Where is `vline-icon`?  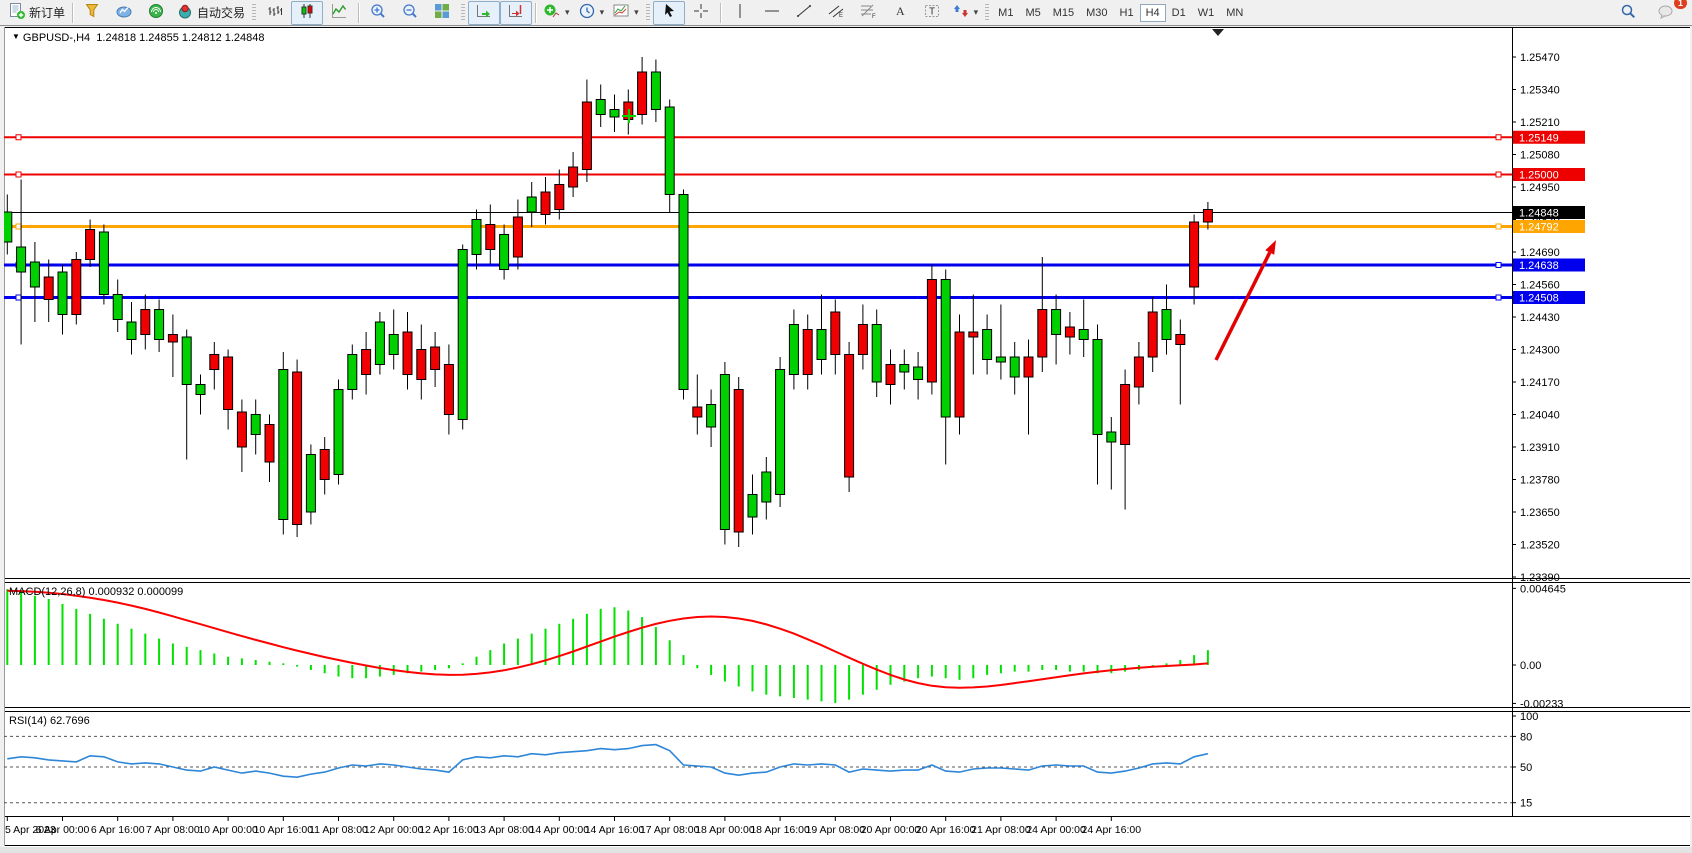
vline-icon is located at coordinates (740, 12).